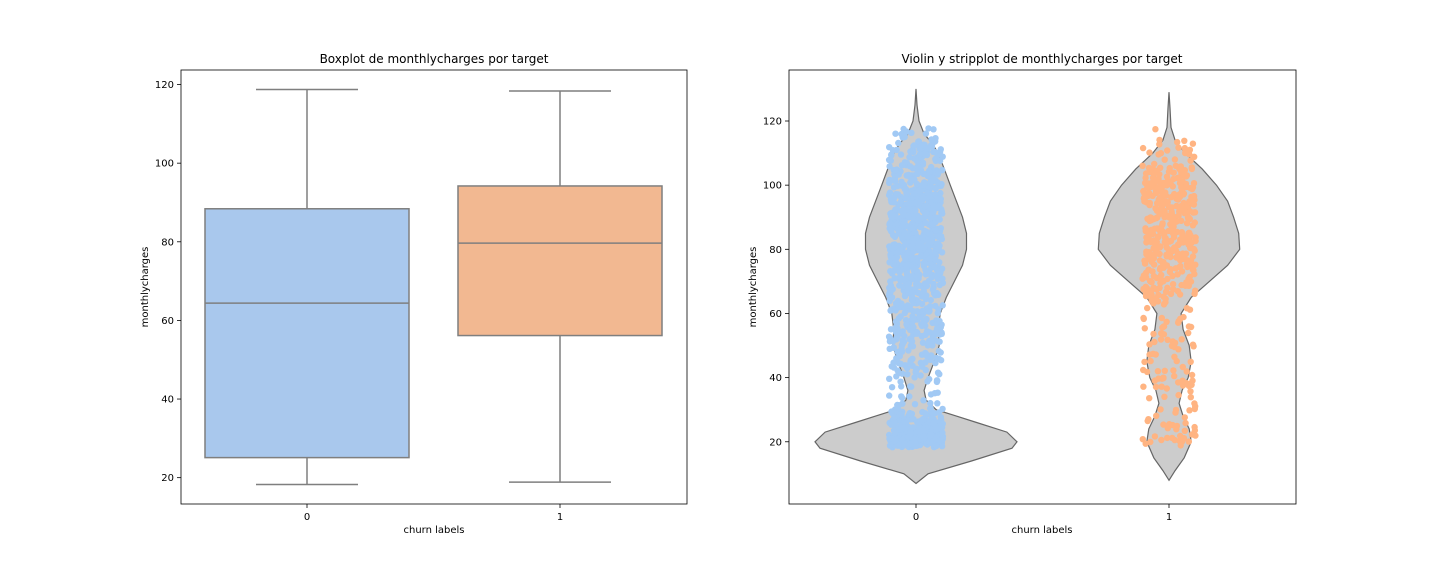  Describe the element at coordinates (167, 242) in the screenshot. I see `y-tick-label: 80` at that location.